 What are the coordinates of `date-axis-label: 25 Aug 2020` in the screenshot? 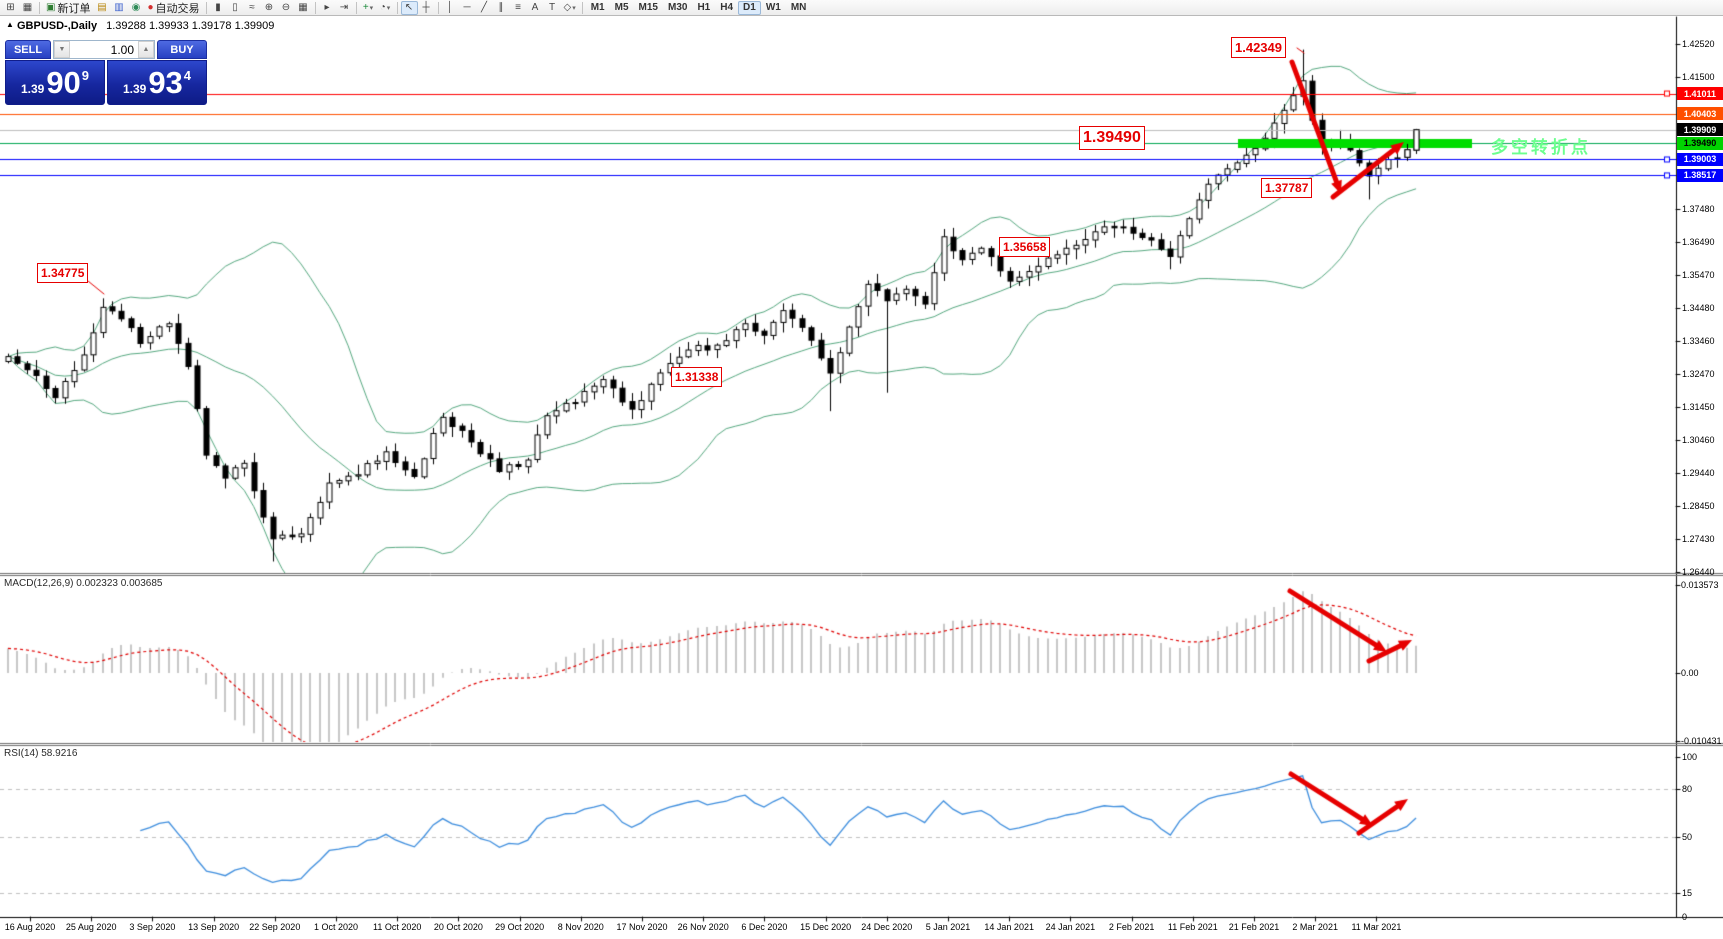 It's located at (91, 927).